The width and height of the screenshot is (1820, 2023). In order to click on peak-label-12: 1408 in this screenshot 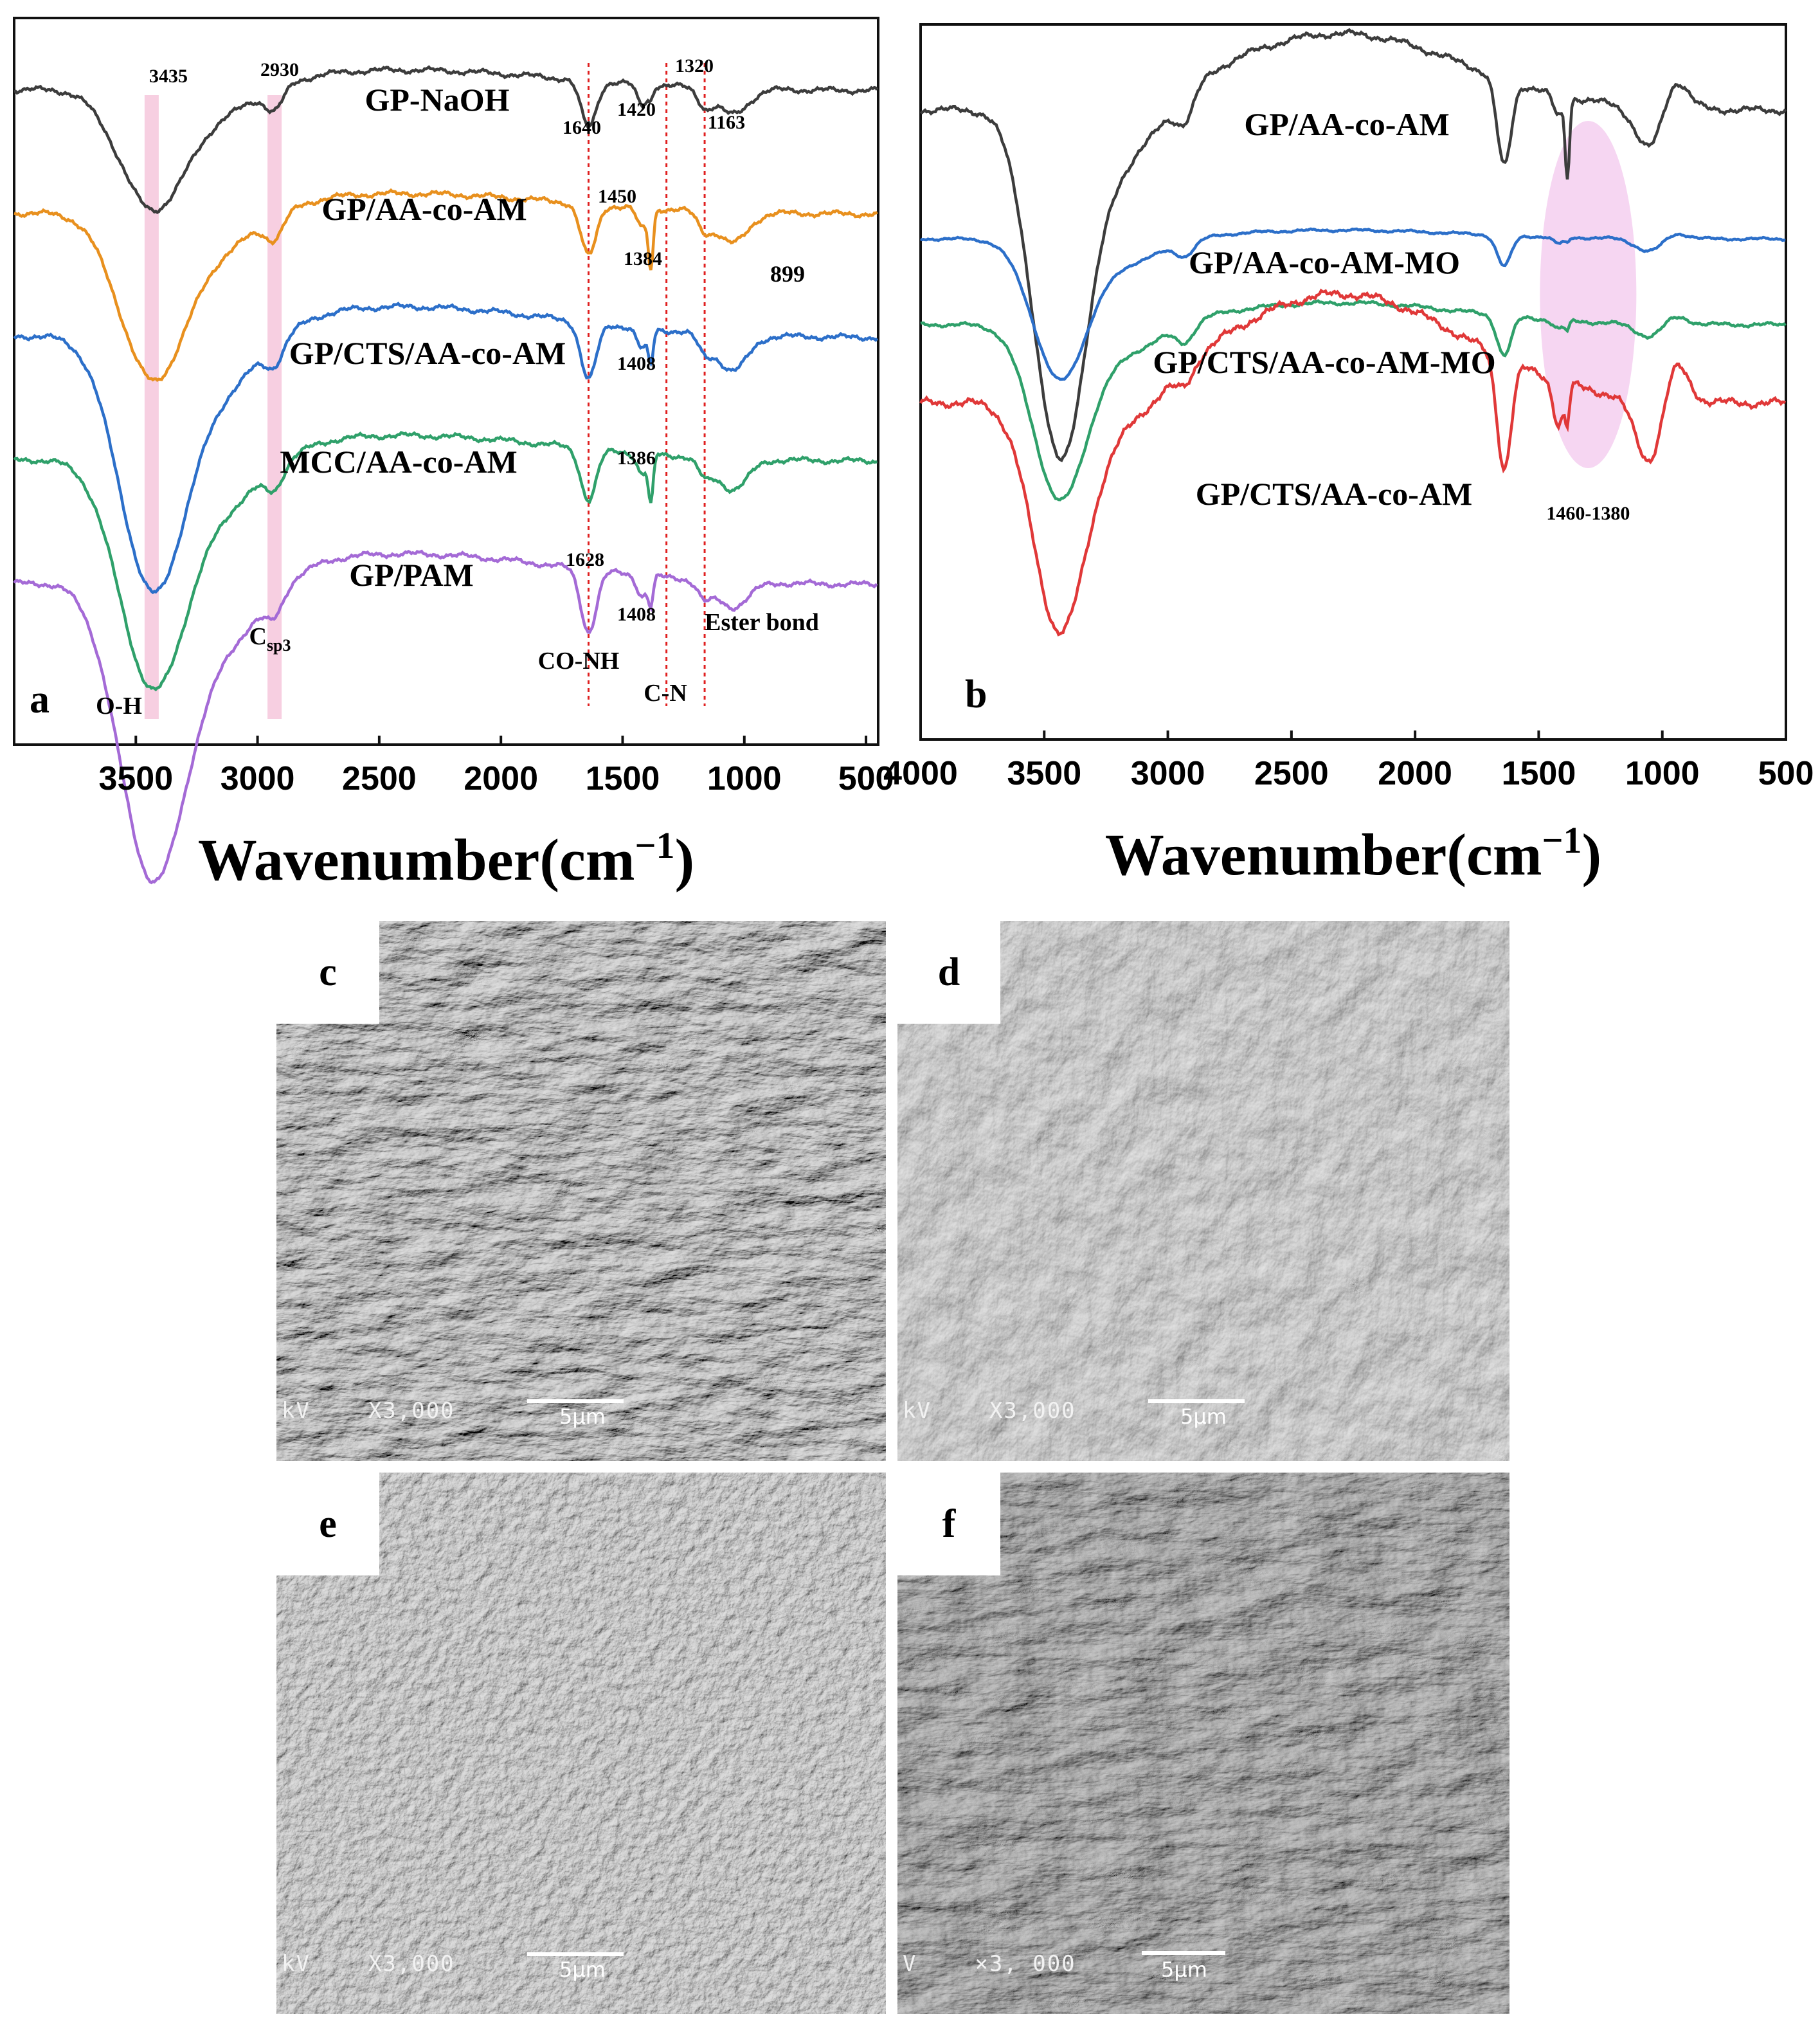, I will do `click(636, 614)`.